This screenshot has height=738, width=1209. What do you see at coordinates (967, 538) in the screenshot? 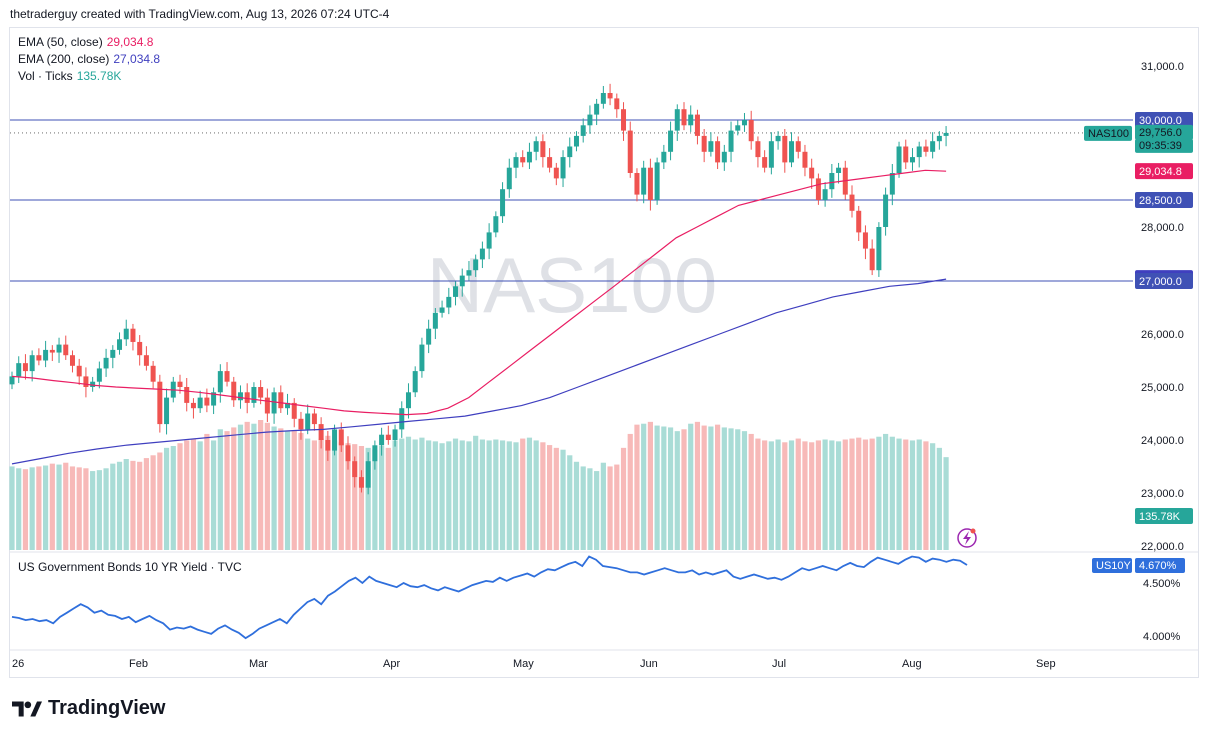
I see `alert-lightning-icon` at bounding box center [967, 538].